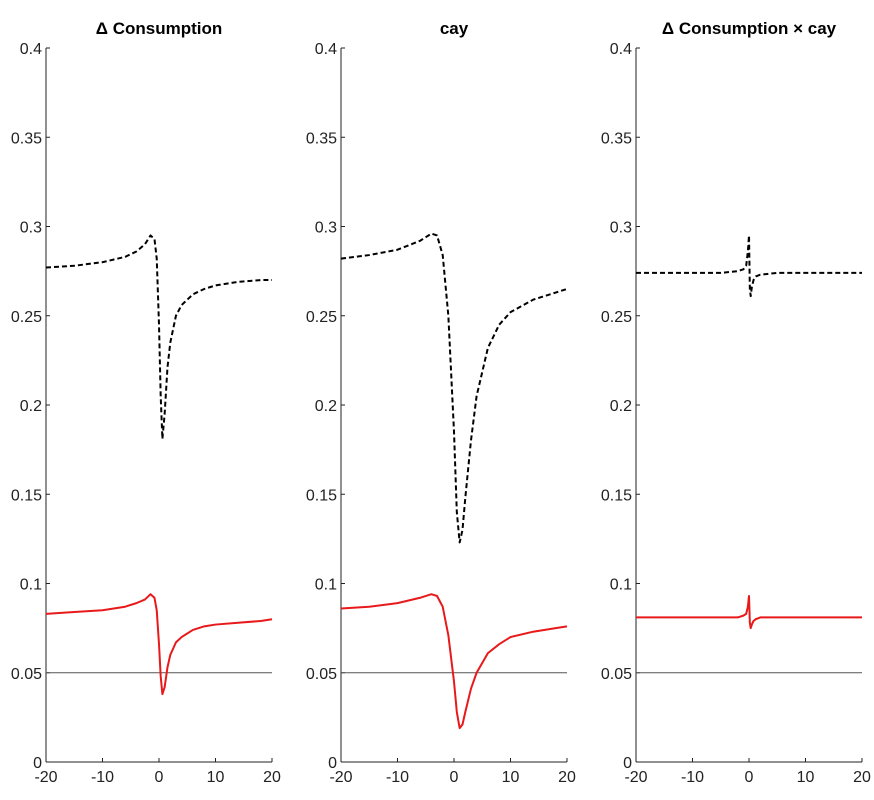 The height and width of the screenshot is (800, 874). What do you see at coordinates (454, 28) in the screenshot?
I see `panel-title: cay` at bounding box center [454, 28].